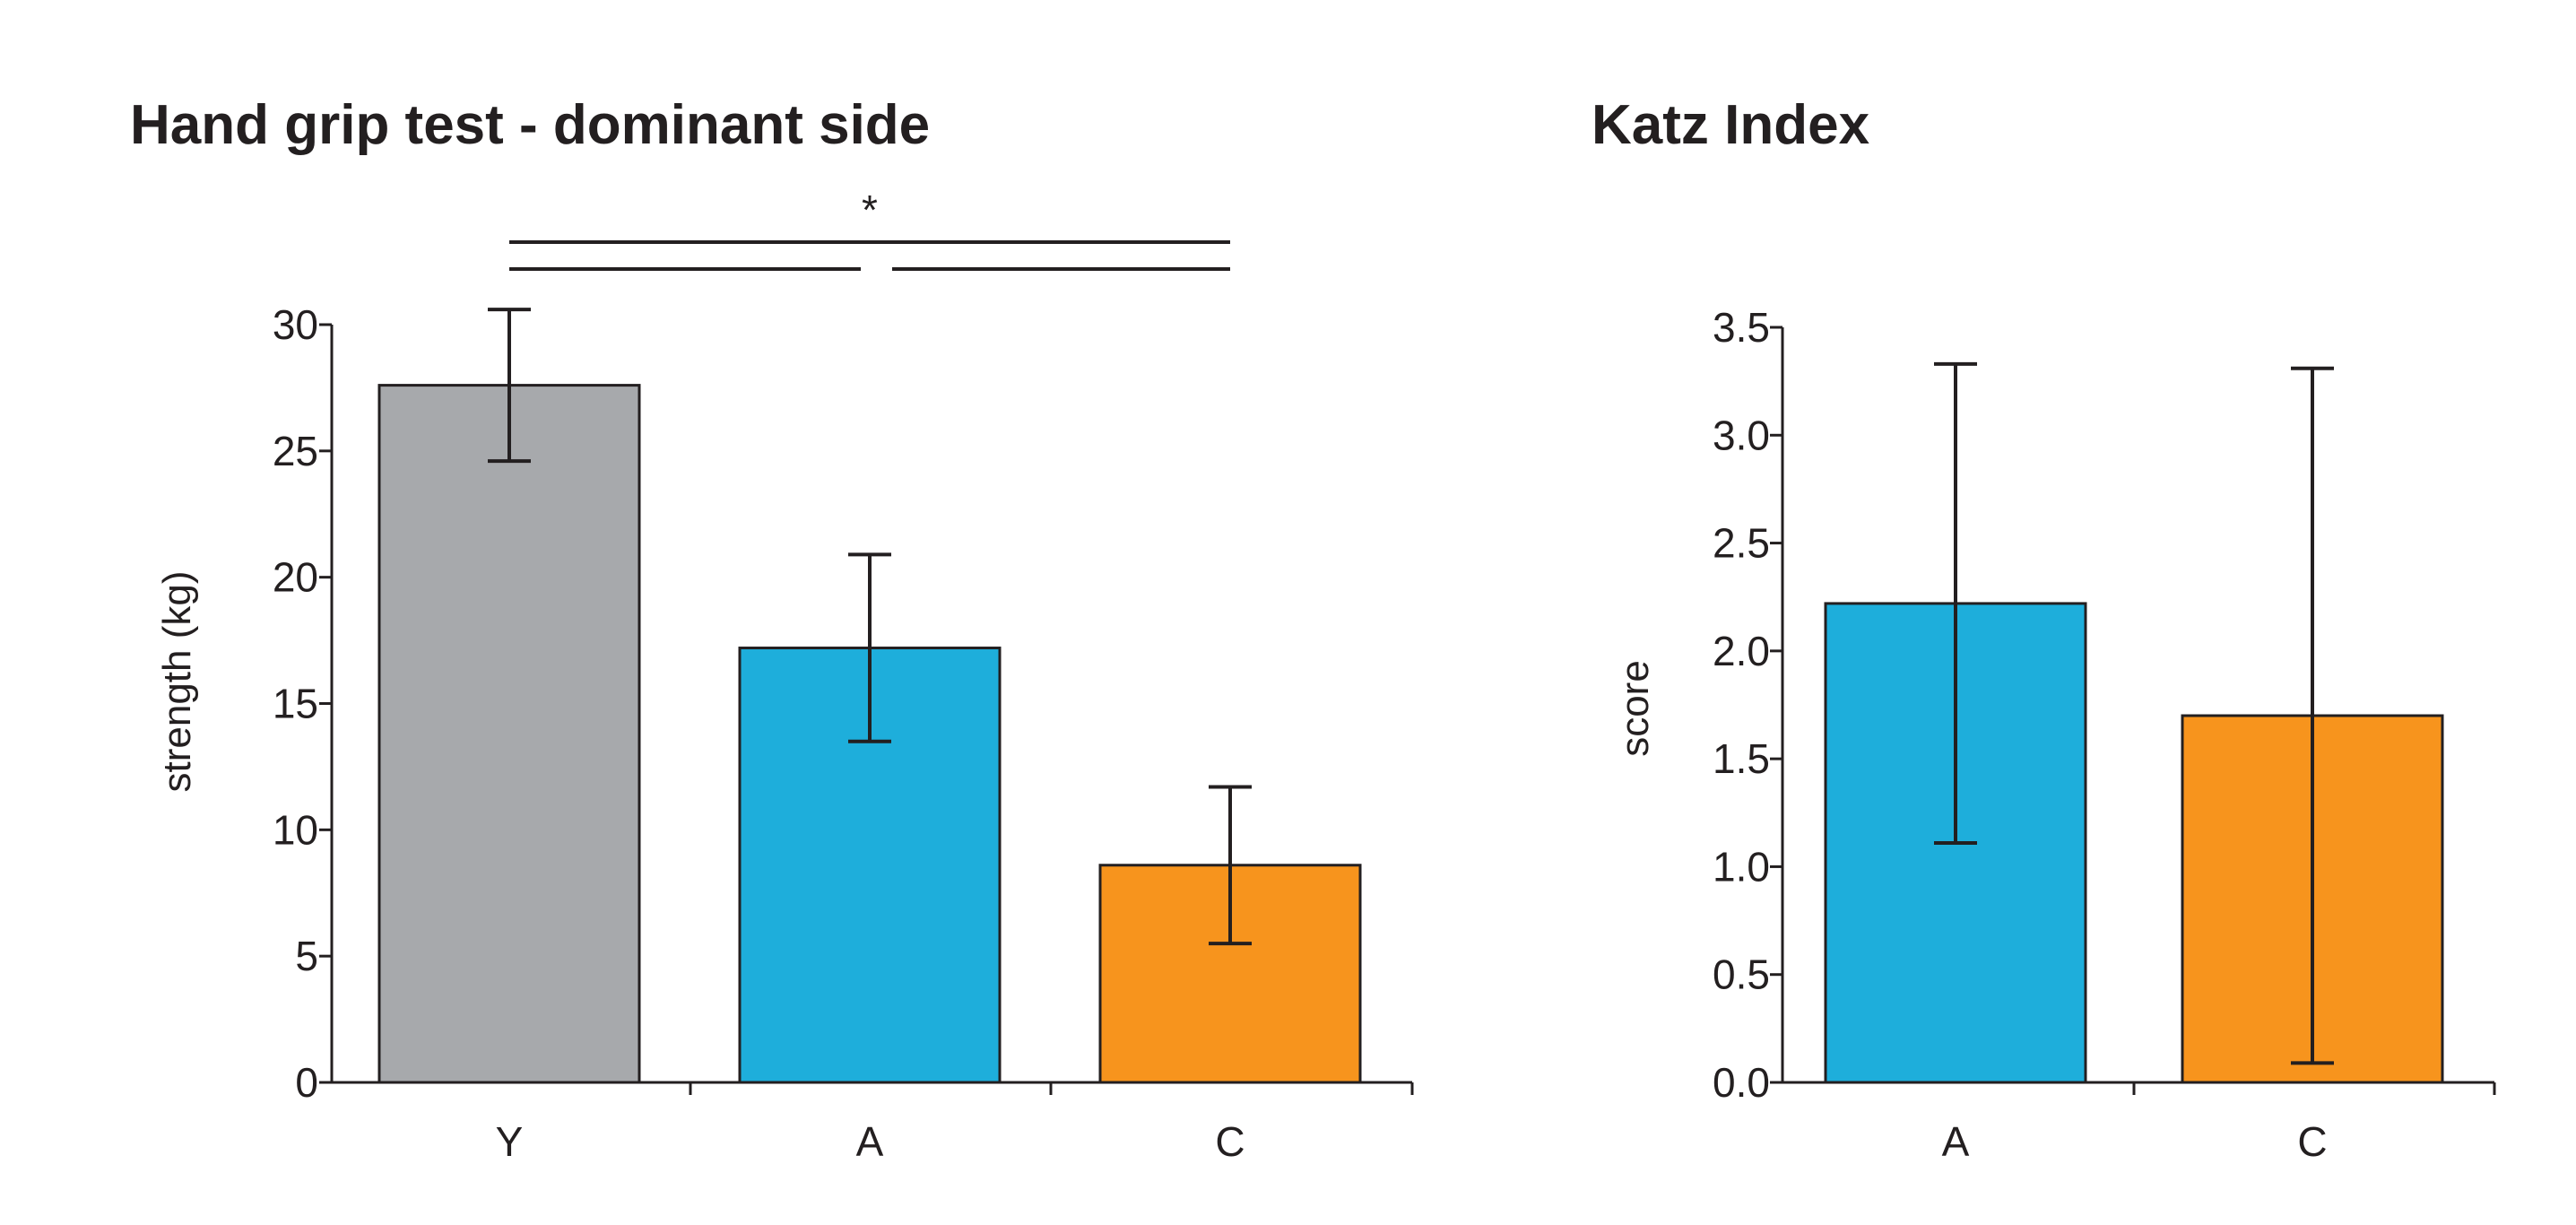 This screenshot has width=2576, height=1225. I want to click on grip-y-tick-label: 0, so click(306, 1082).